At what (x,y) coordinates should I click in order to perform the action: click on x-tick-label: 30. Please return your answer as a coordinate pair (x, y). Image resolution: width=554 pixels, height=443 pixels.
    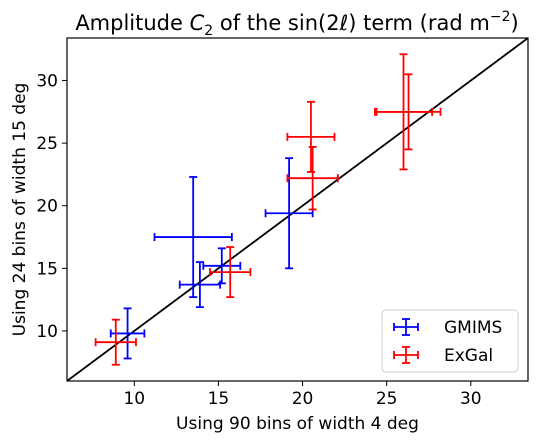
    Looking at the image, I should click on (471, 399).